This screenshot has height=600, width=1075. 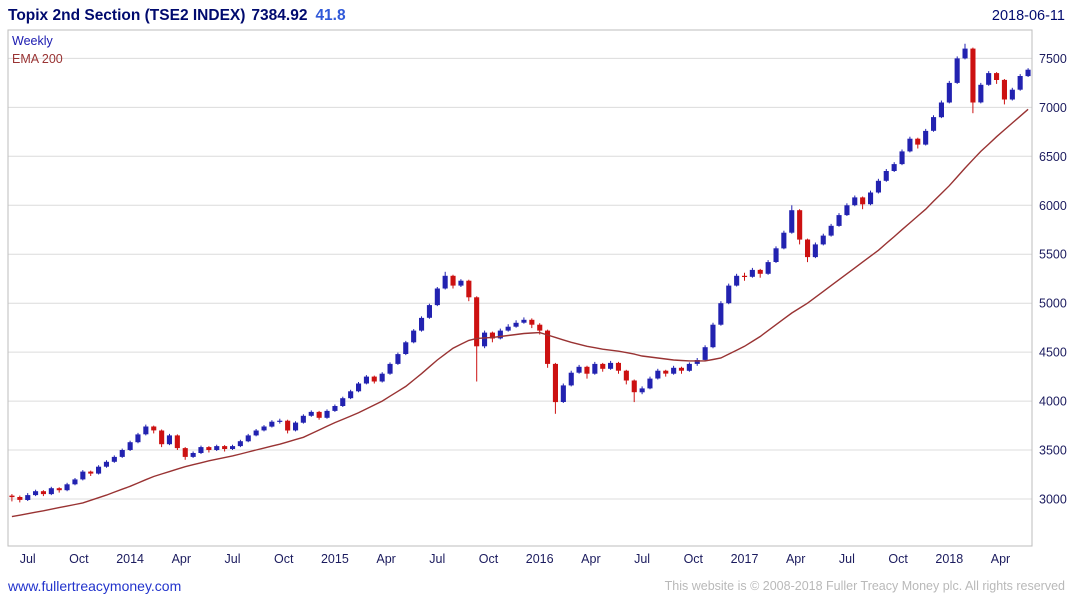 What do you see at coordinates (1053, 59) in the screenshot?
I see `svg-text: 7500` at bounding box center [1053, 59].